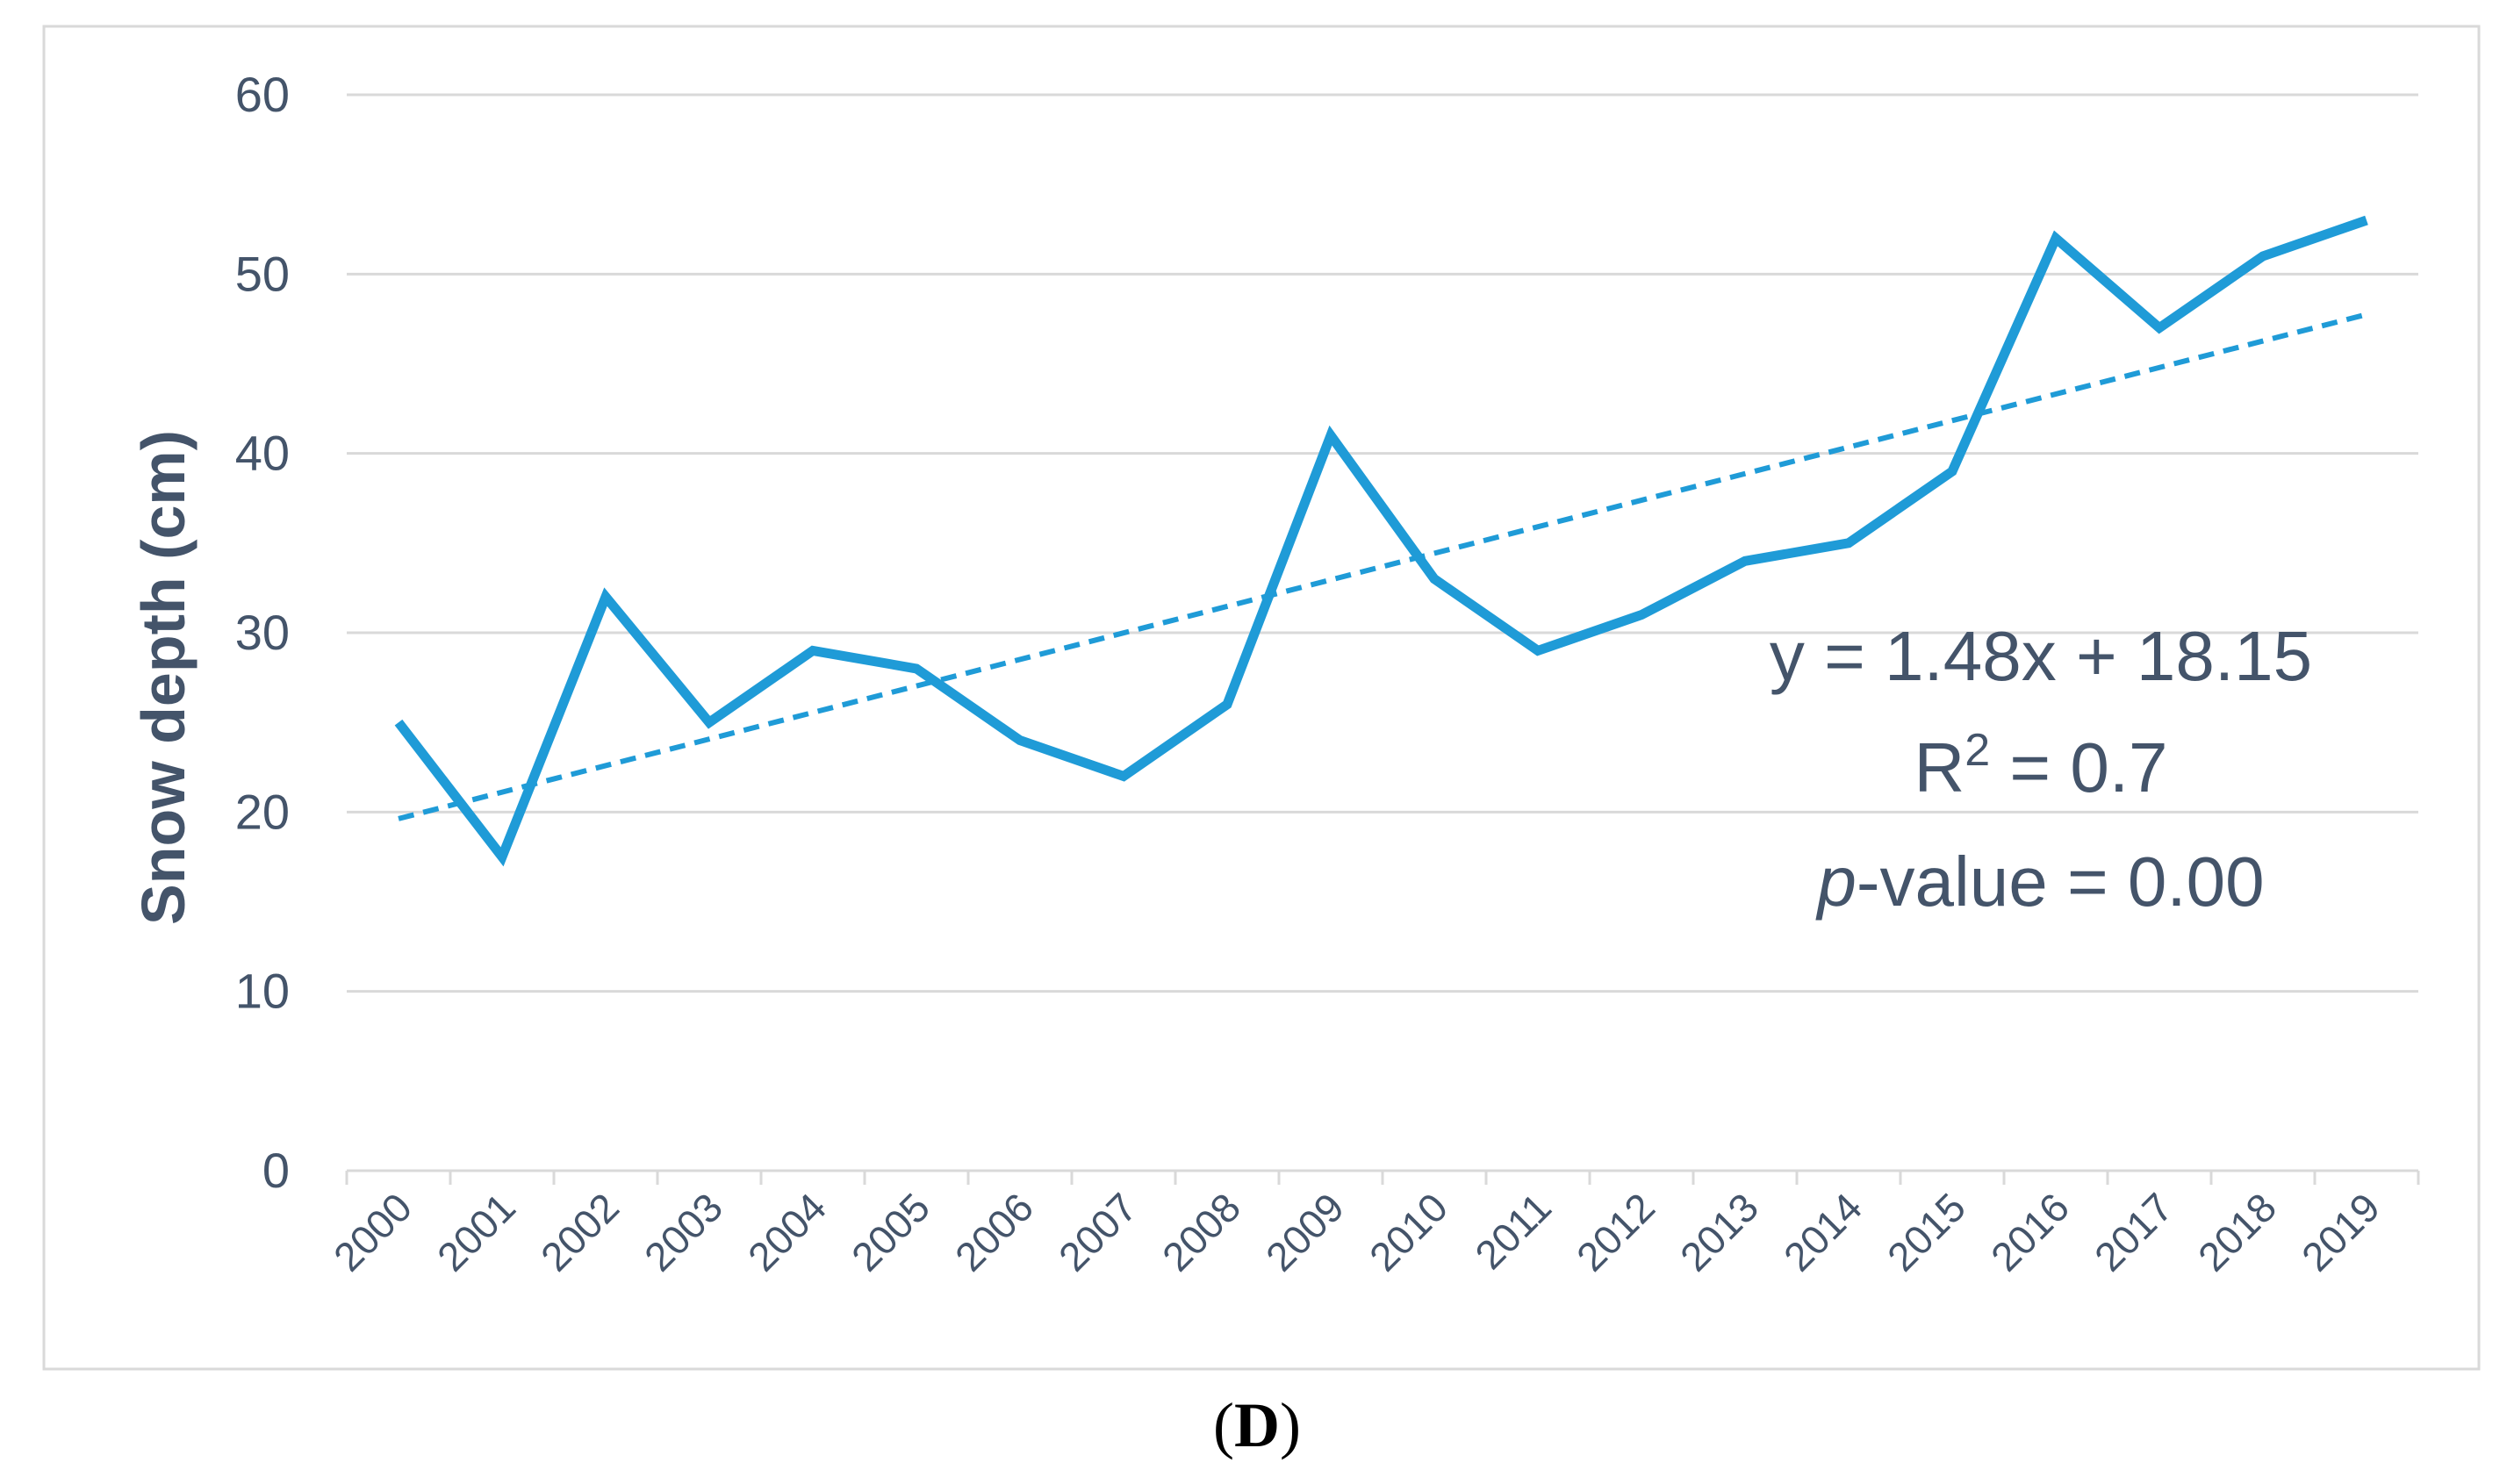 Image resolution: width=2514 pixels, height=1484 pixels. I want to click on x-axis, so click(1382, 1177).